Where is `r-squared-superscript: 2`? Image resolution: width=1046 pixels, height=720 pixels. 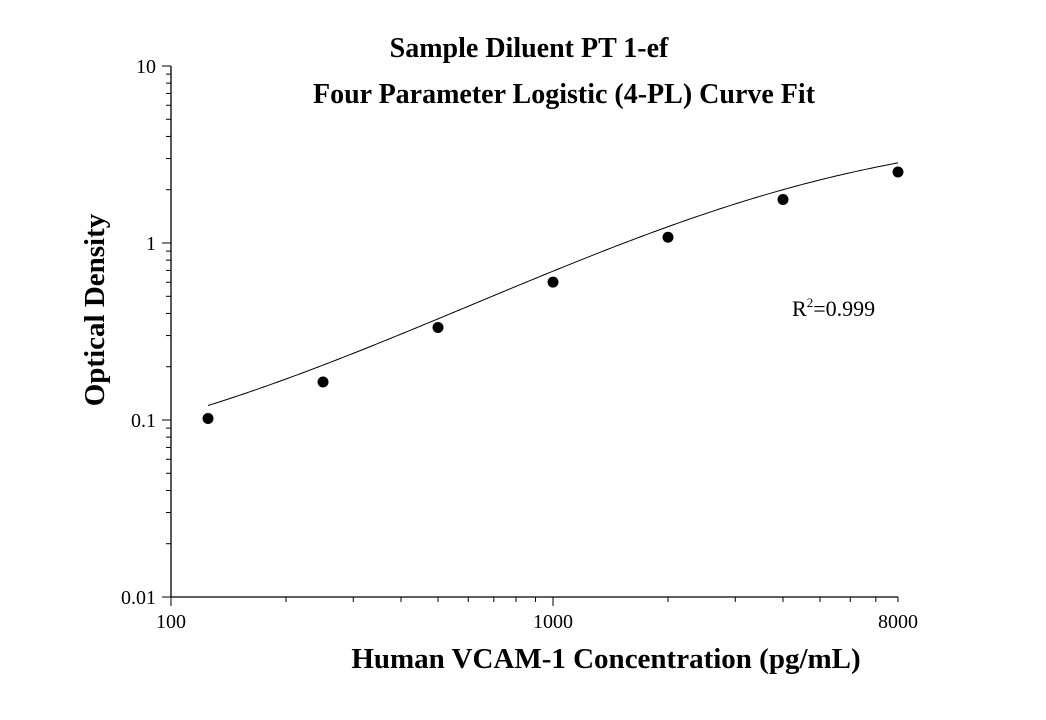
r-squared-superscript: 2 is located at coordinates (810, 302).